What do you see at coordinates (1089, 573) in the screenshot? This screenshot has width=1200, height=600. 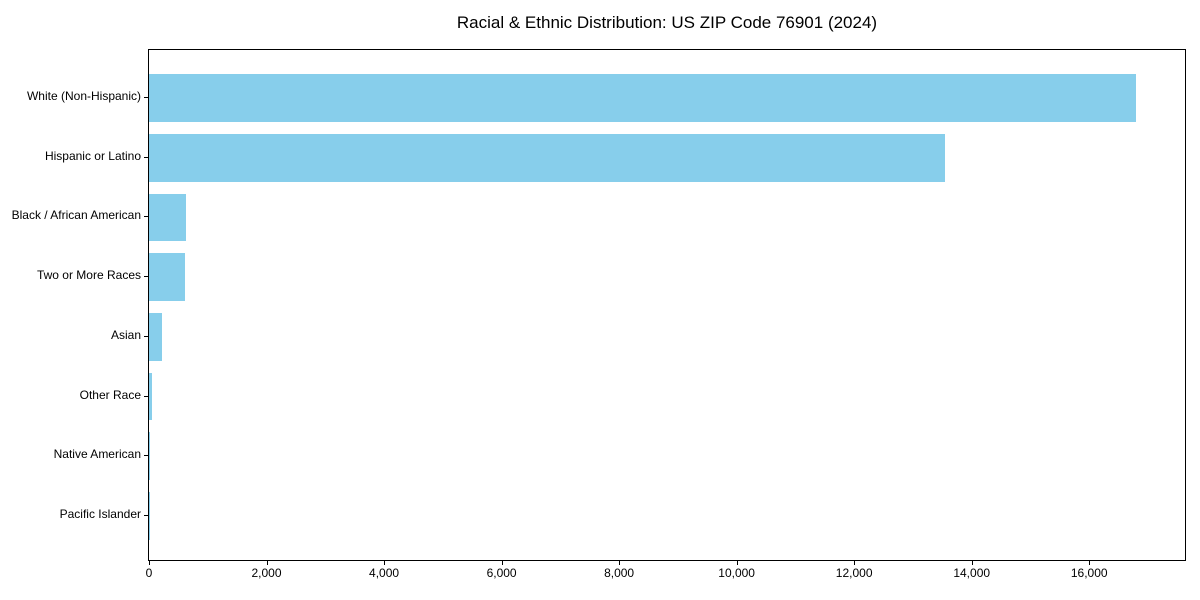 I see `x-tick-label: 16,000` at bounding box center [1089, 573].